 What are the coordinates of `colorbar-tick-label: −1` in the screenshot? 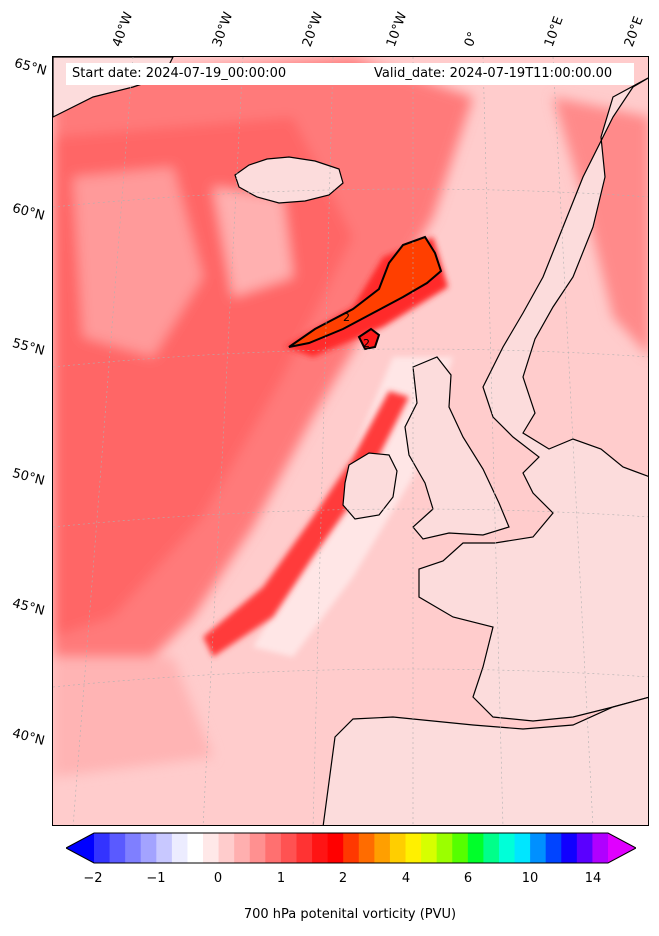 It's located at (156, 878).